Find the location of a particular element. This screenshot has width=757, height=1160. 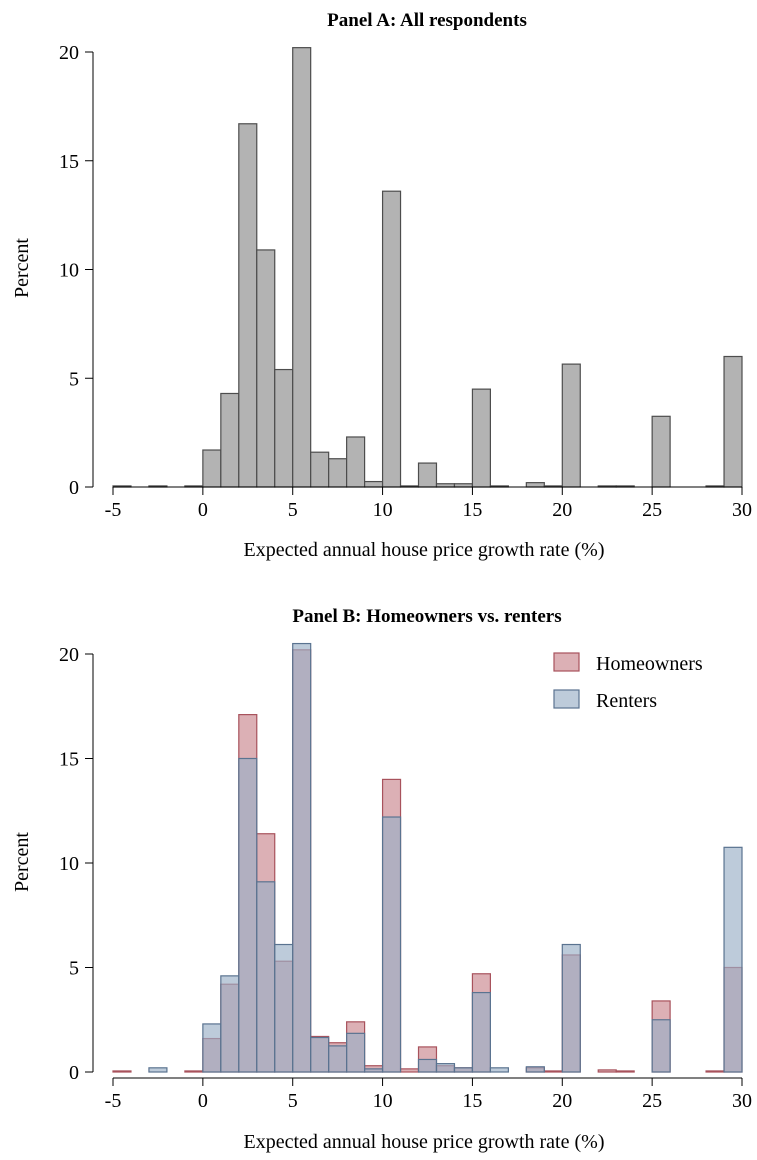

panel-b-y-axis-label: Percent is located at coordinates (22, 862).